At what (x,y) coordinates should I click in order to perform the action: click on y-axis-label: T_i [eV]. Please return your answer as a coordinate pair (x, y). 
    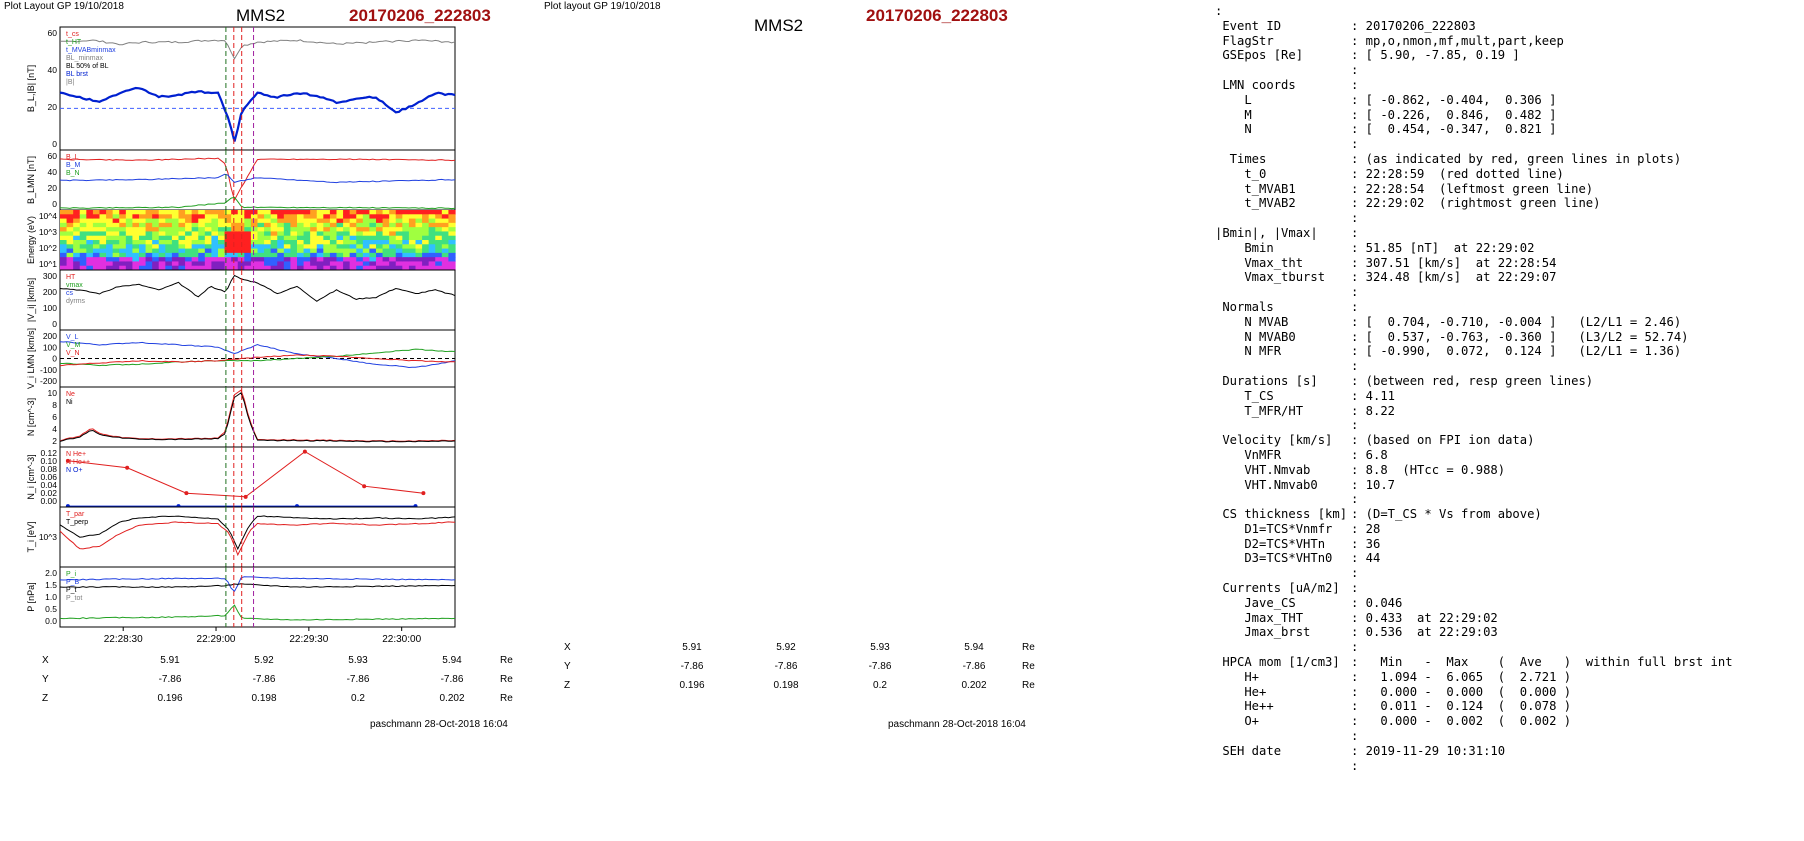
    Looking at the image, I should click on (31, 536).